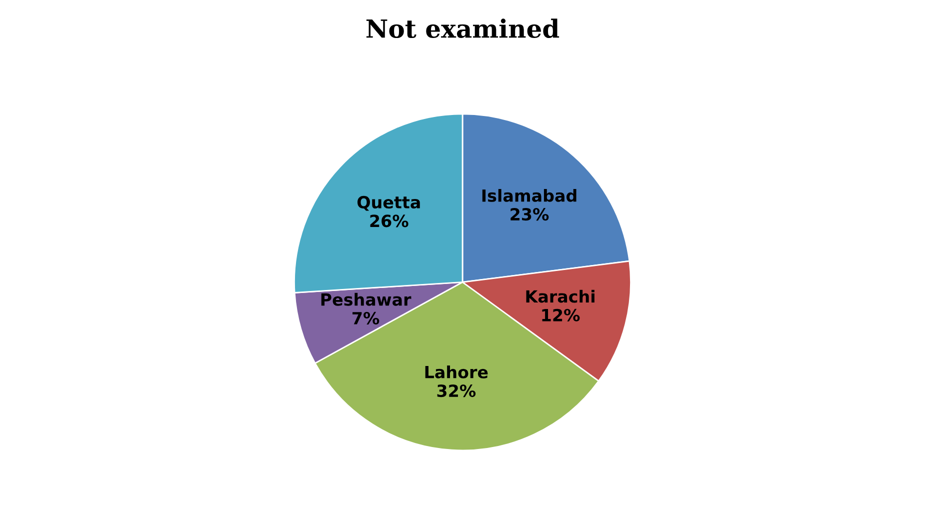  What do you see at coordinates (388, 203) in the screenshot?
I see `slice-label: Quetta` at bounding box center [388, 203].